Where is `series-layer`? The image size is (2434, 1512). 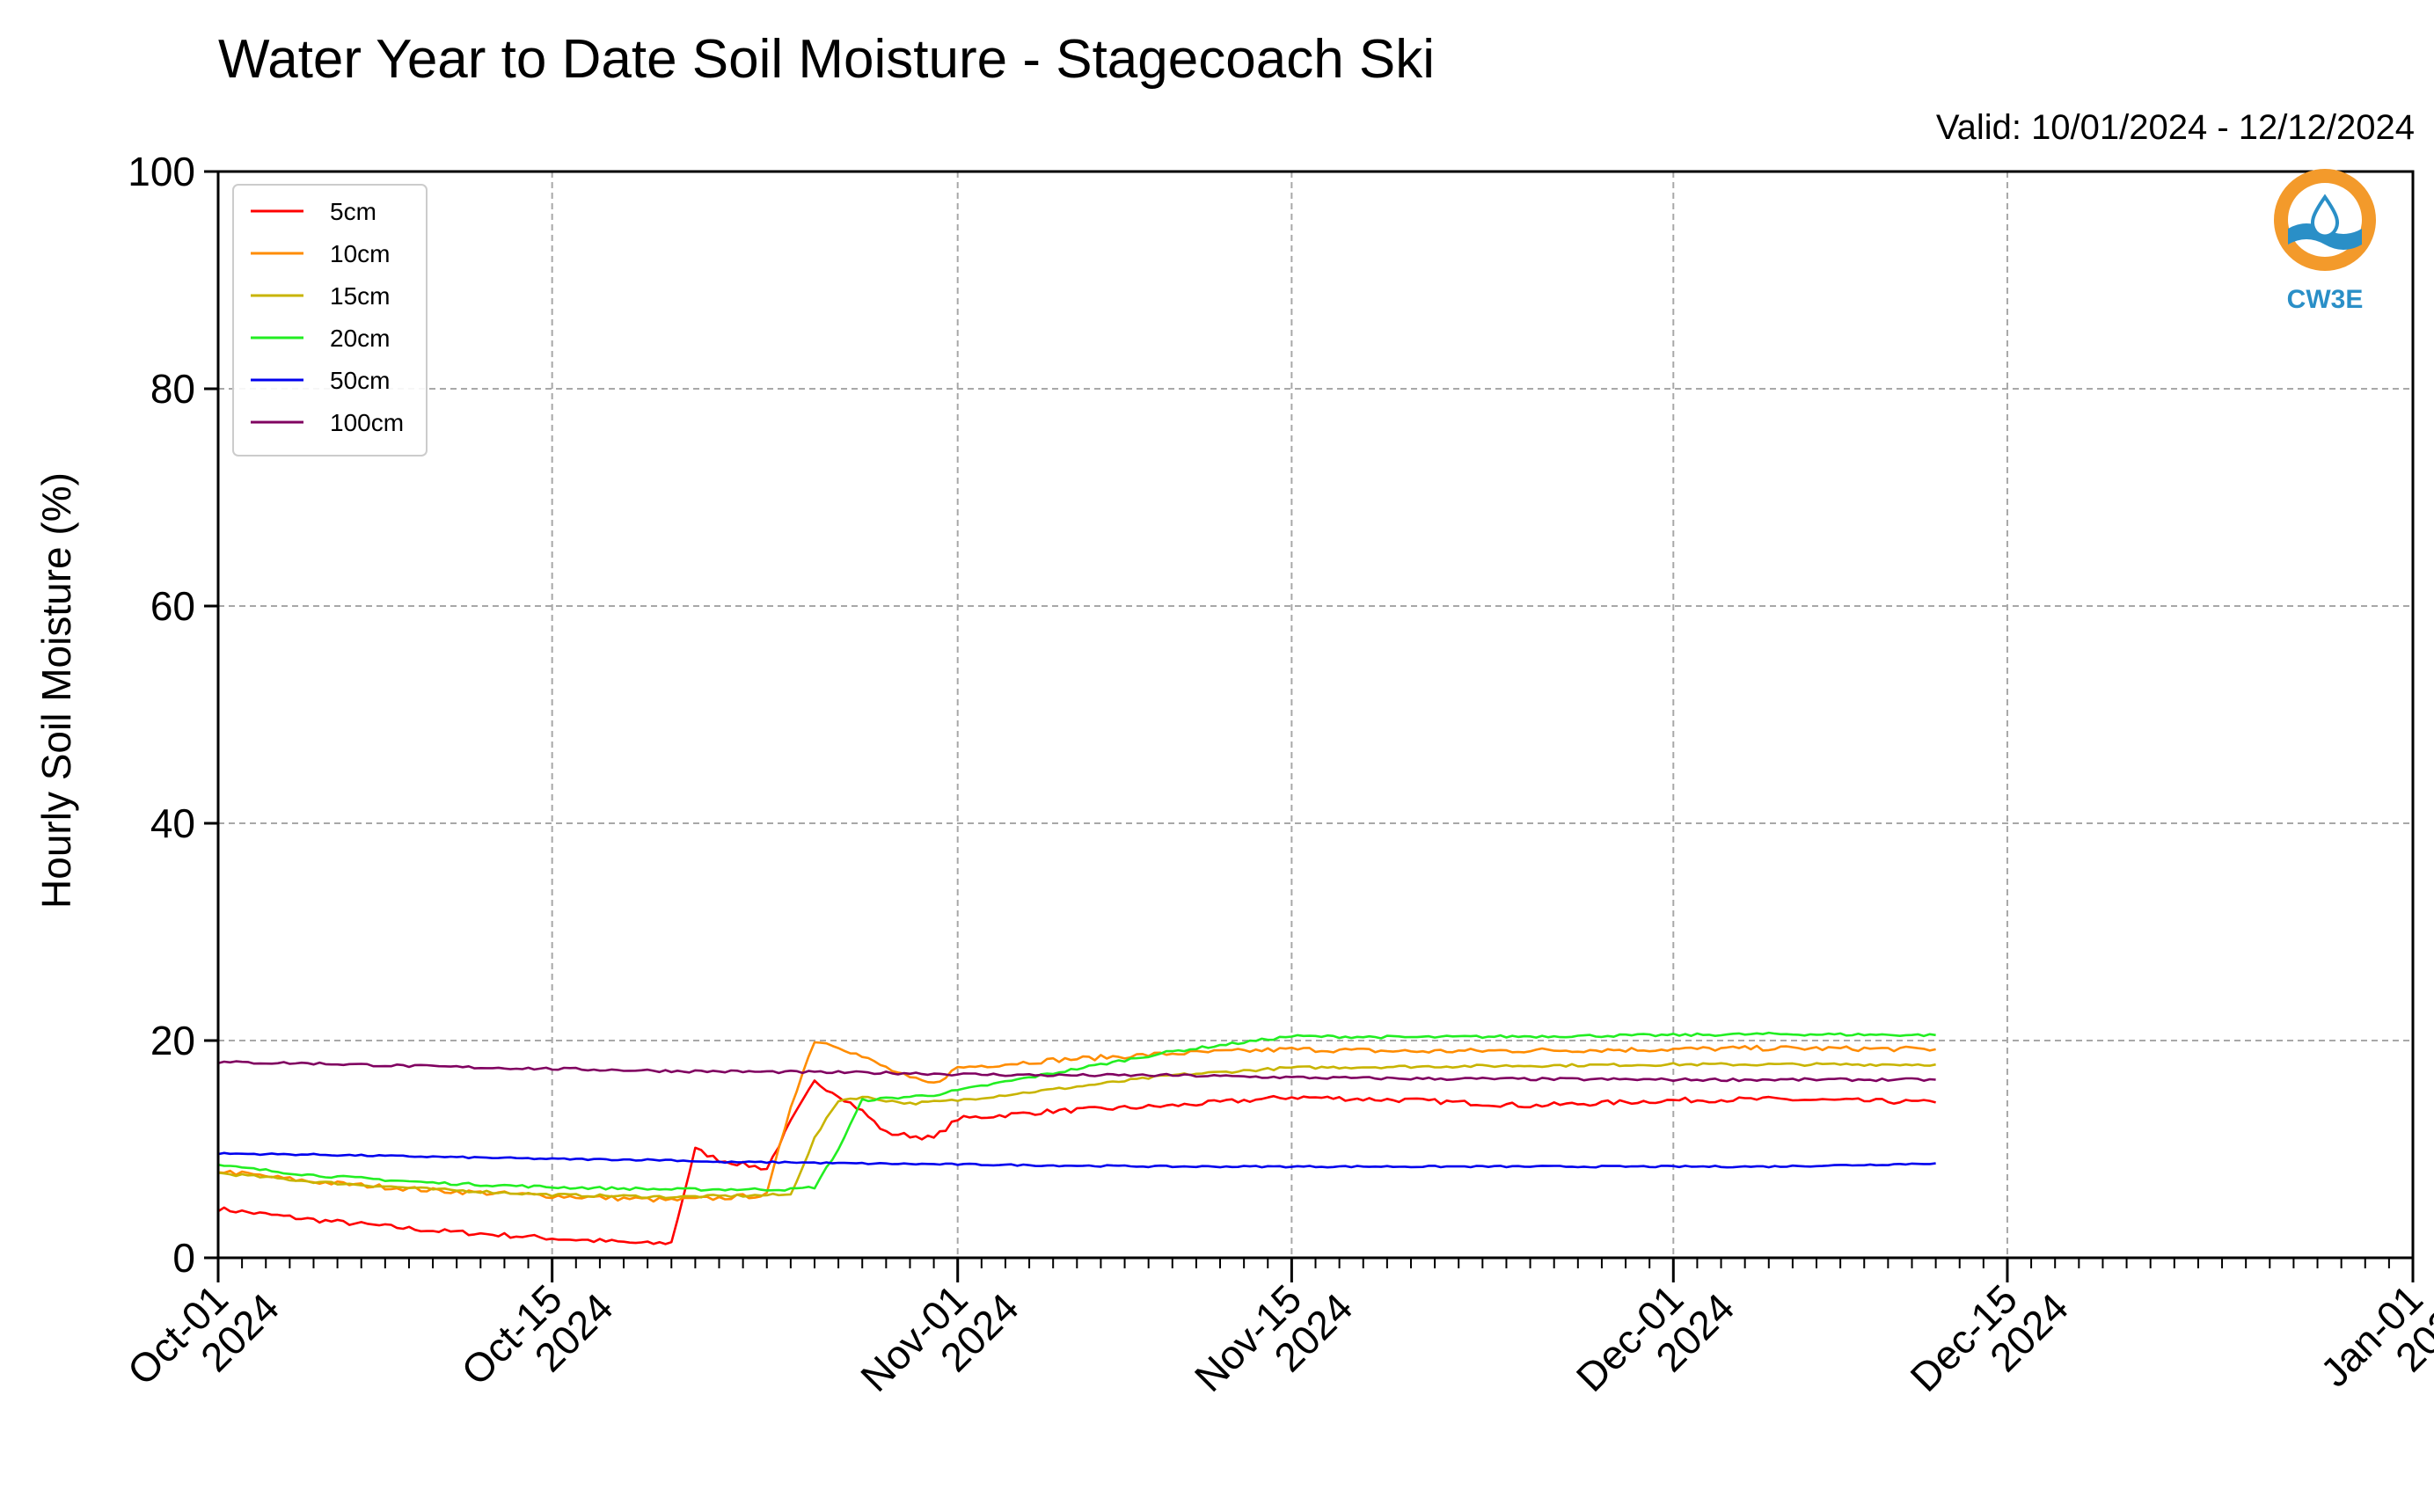 series-layer is located at coordinates (1076, 1138).